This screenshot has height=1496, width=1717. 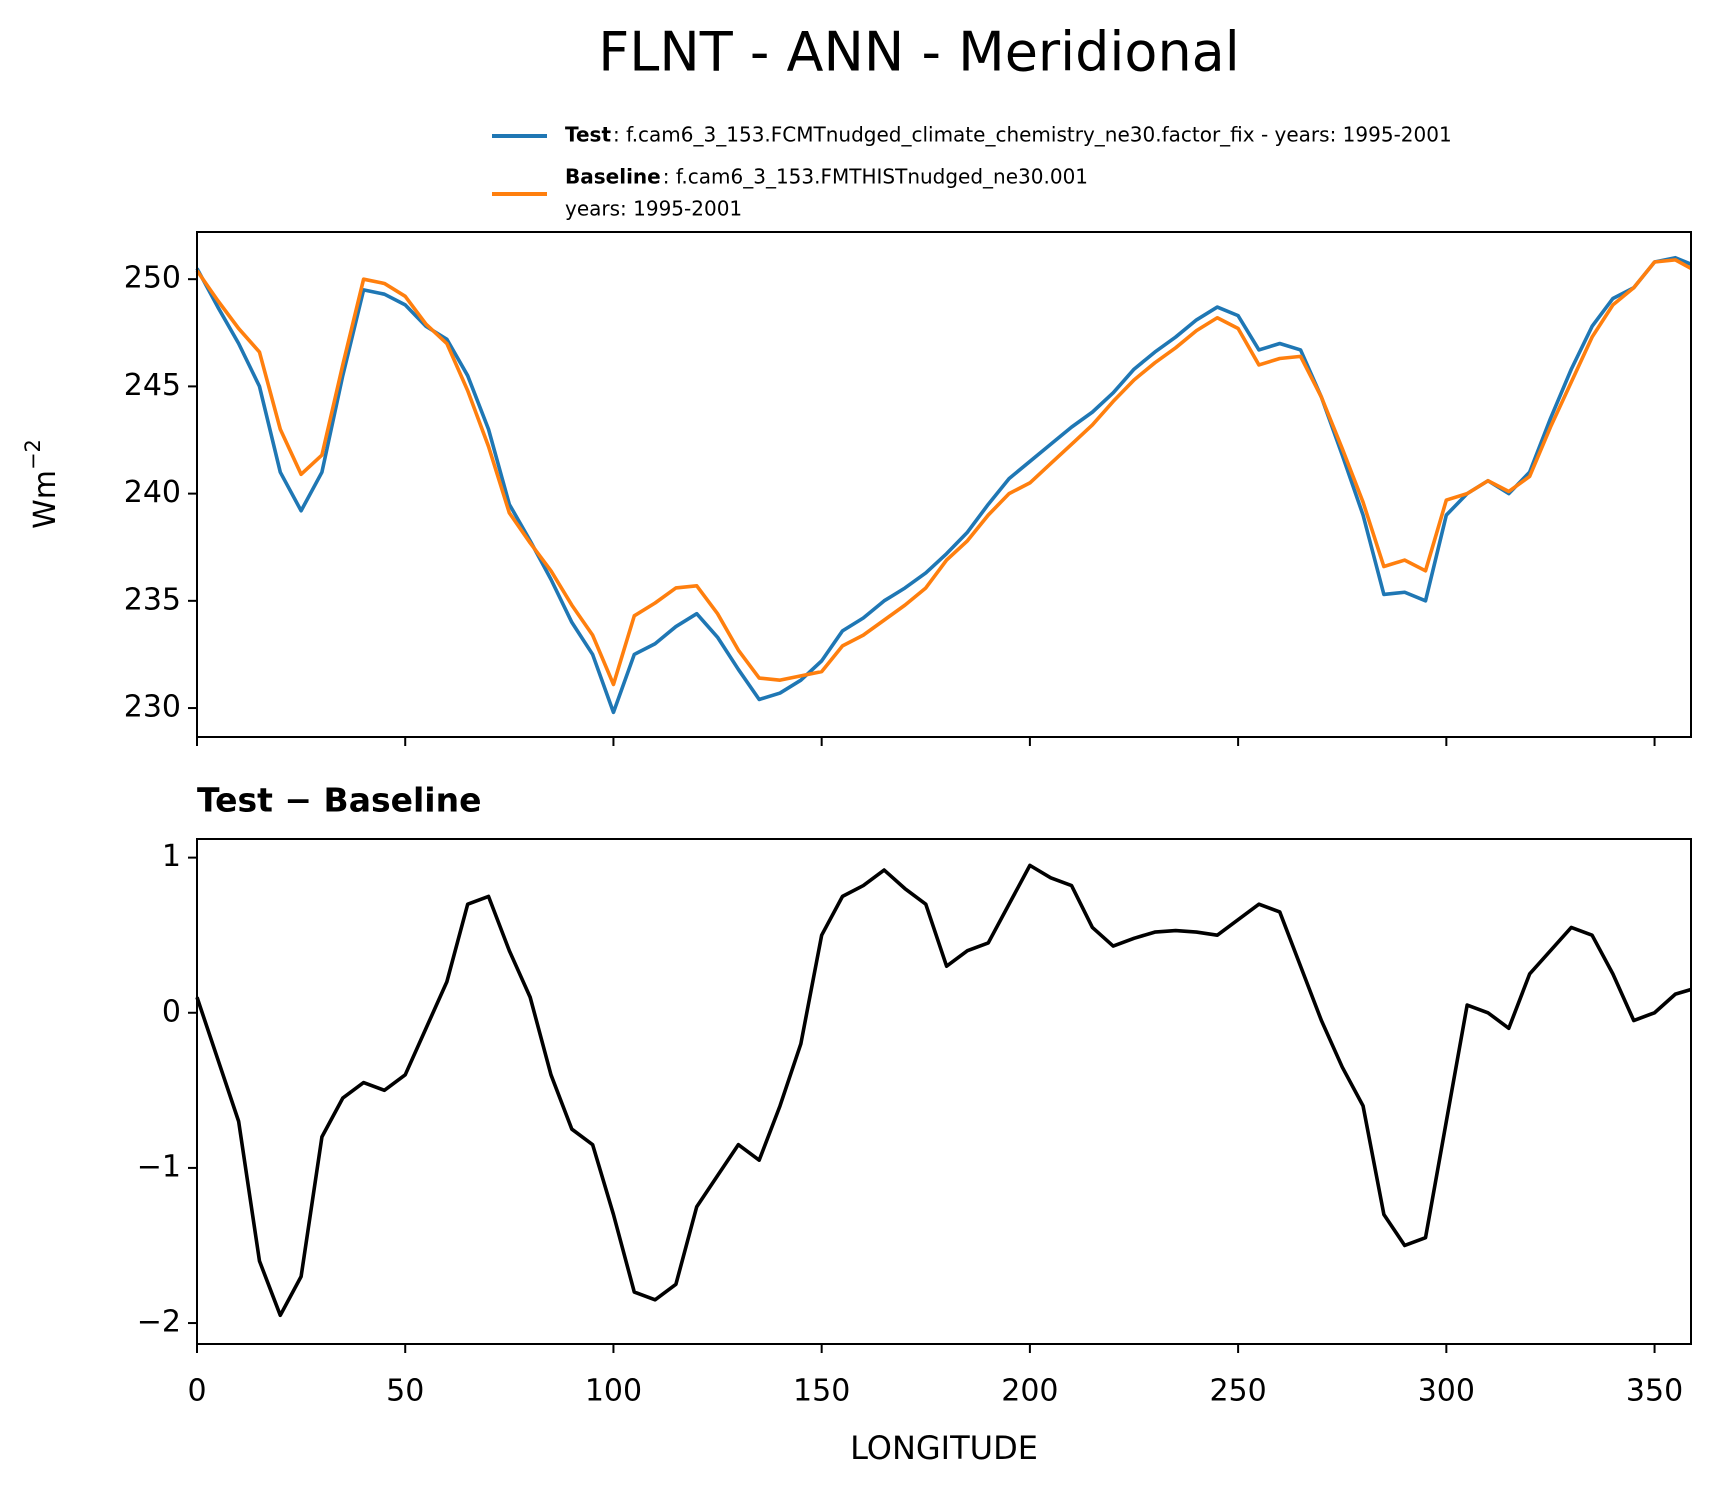 I want to click on y-tick-label: 250, so click(x=152, y=278).